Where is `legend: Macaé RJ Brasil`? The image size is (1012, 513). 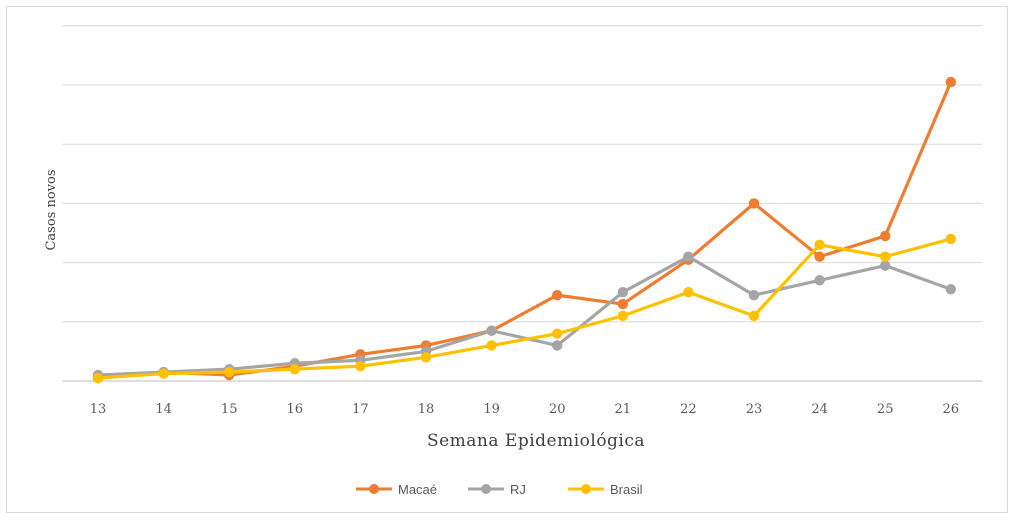 legend: Macaé RJ Brasil is located at coordinates (499, 489).